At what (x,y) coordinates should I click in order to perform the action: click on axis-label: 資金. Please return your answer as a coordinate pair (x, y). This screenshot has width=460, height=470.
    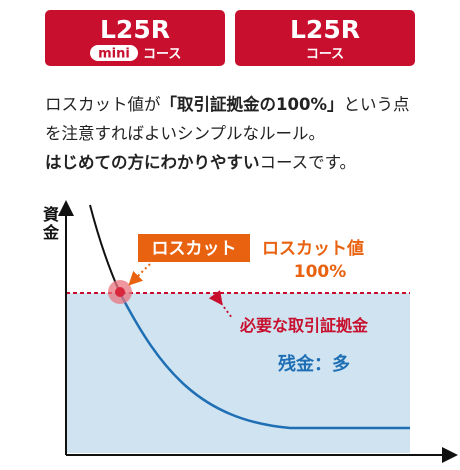
    Looking at the image, I should click on (51, 223).